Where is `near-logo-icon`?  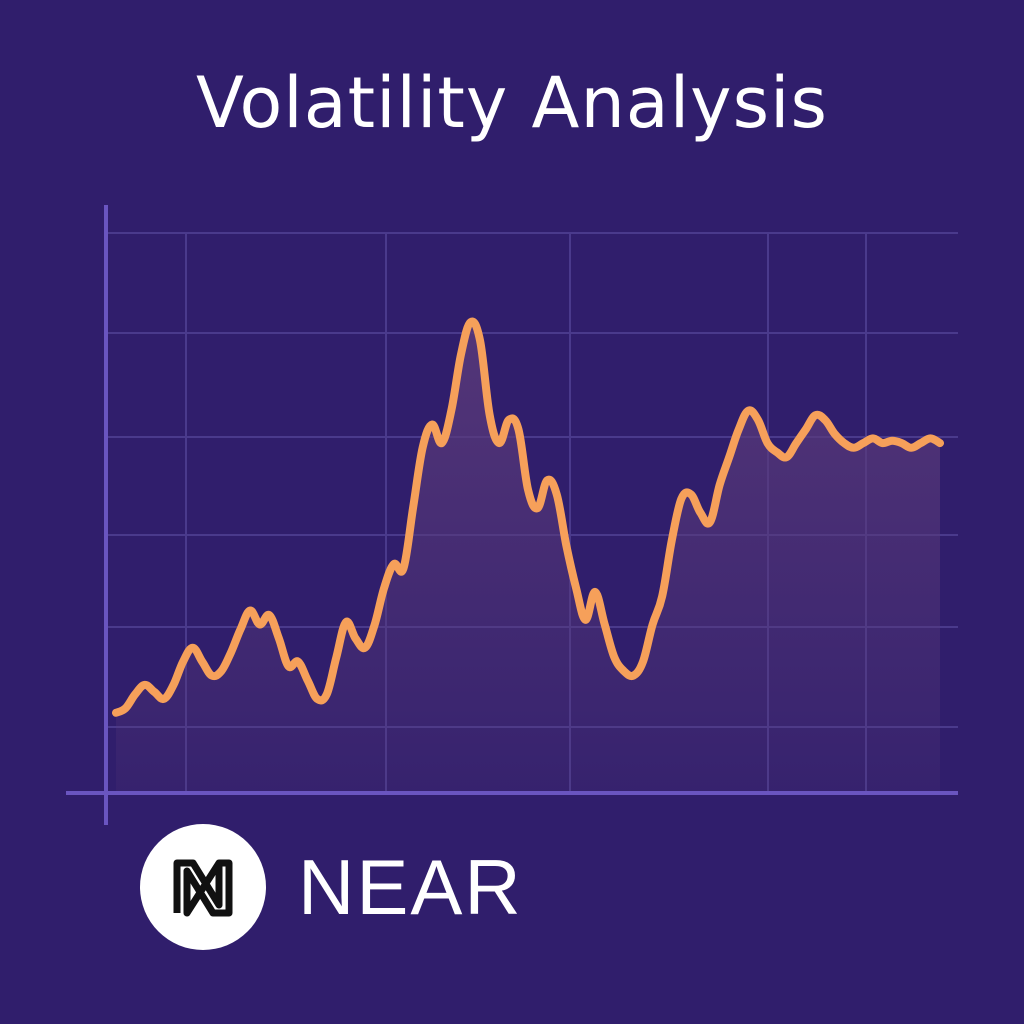 near-logo-icon is located at coordinates (203, 888).